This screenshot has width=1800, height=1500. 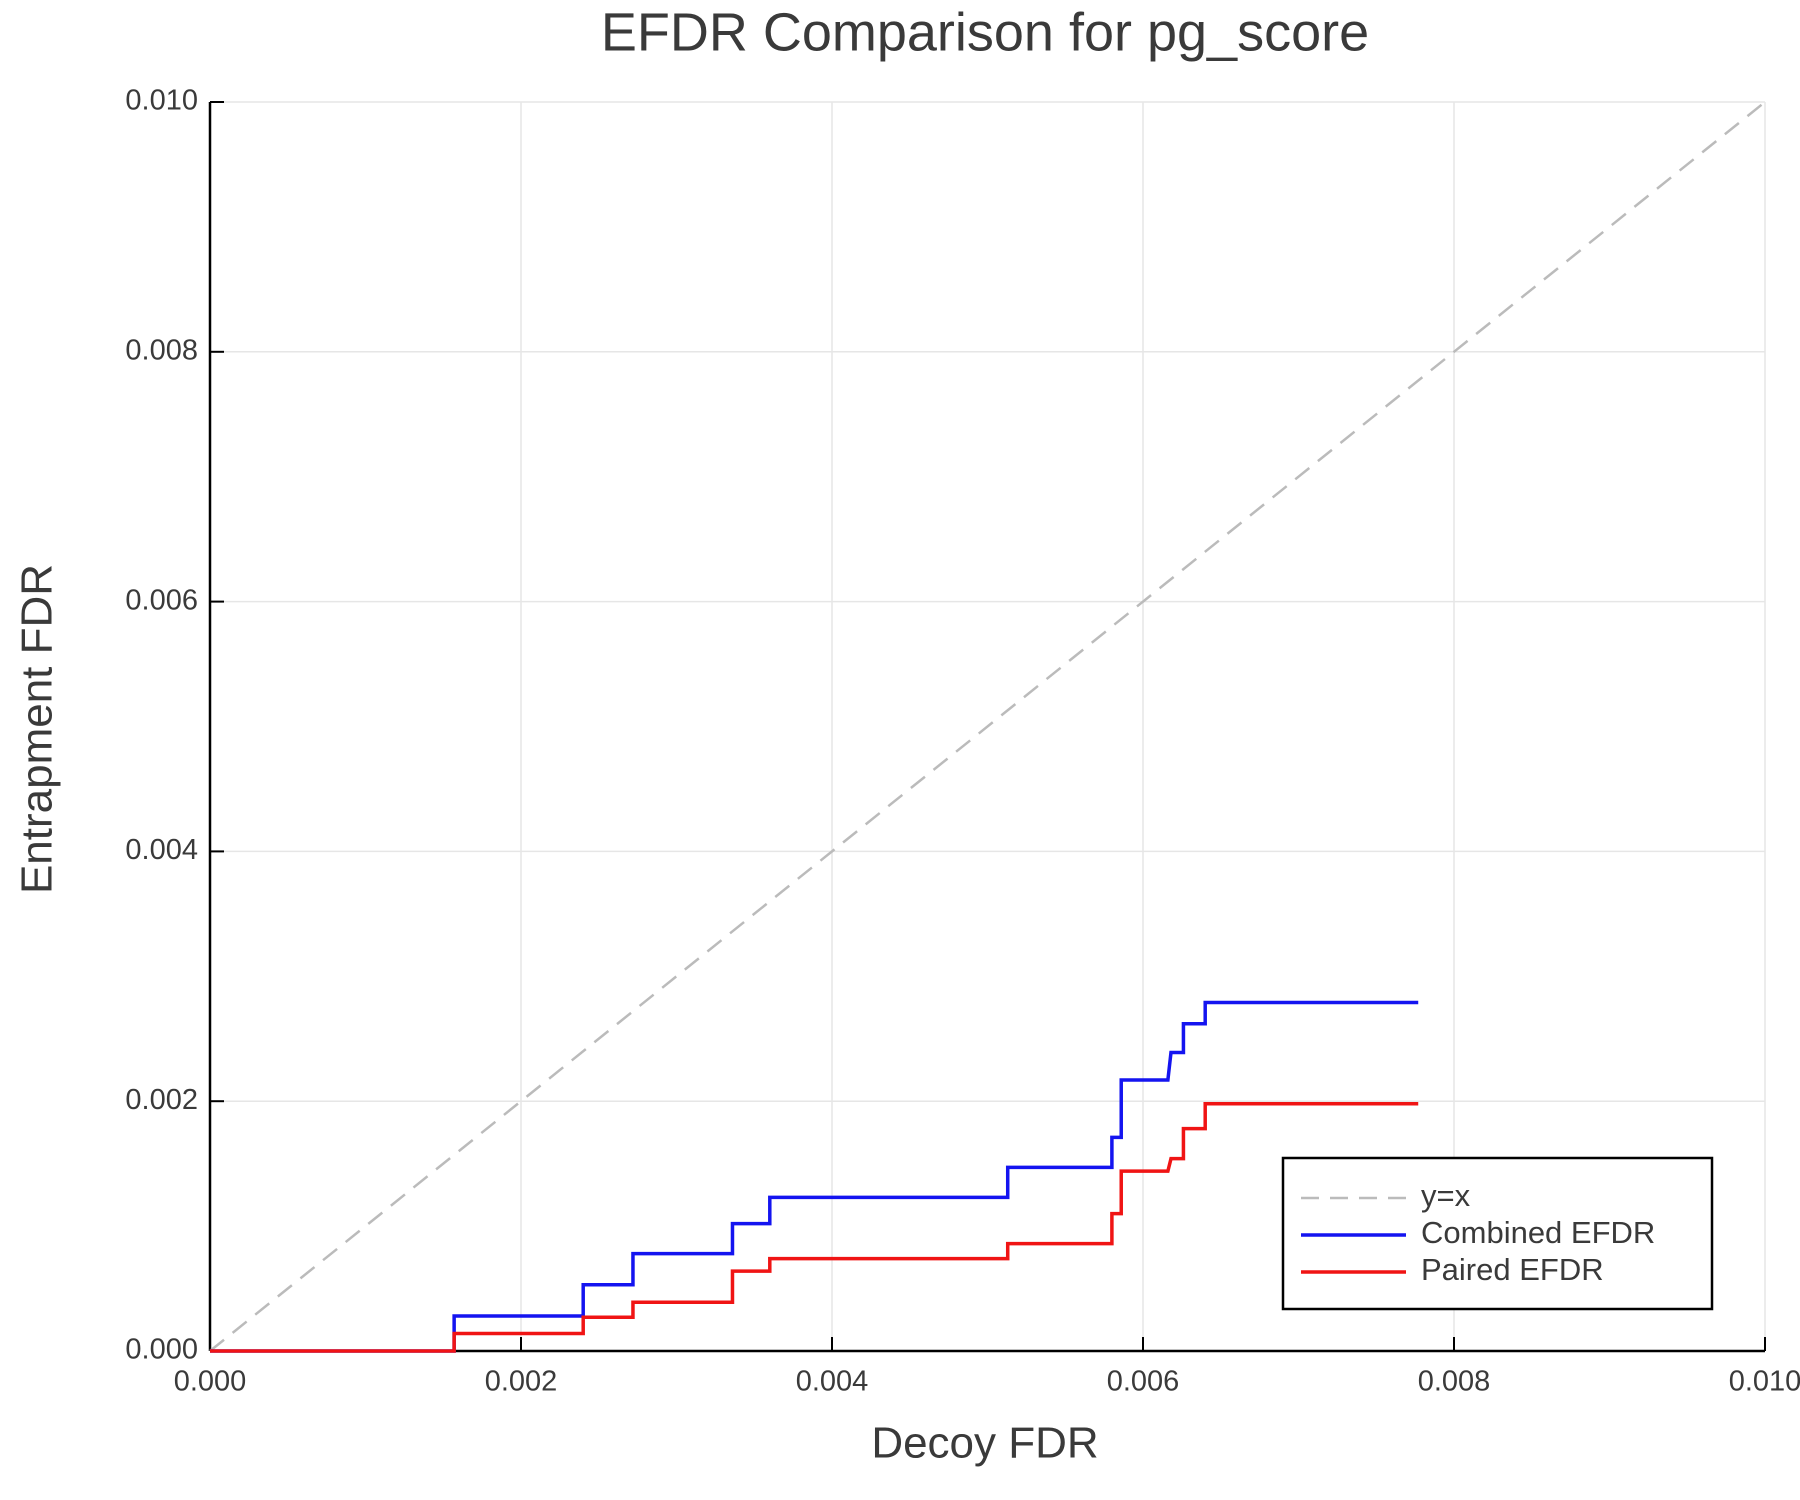 I want to click on x-axis-label: Decoy FDR, so click(x=984, y=1443).